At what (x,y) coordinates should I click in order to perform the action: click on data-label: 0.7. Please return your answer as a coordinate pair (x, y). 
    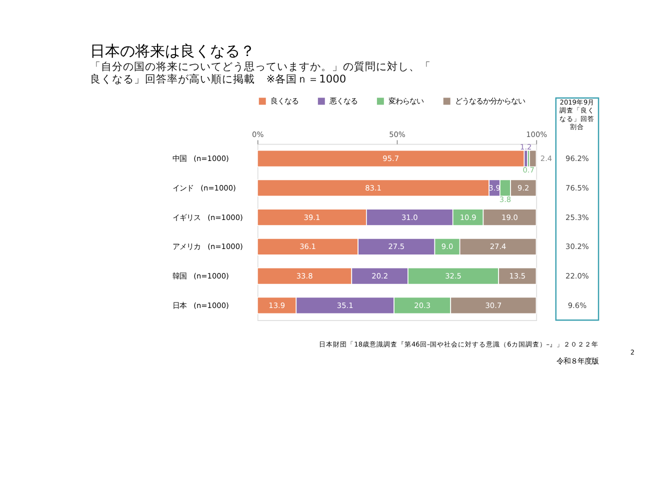
    Looking at the image, I should click on (528, 170).